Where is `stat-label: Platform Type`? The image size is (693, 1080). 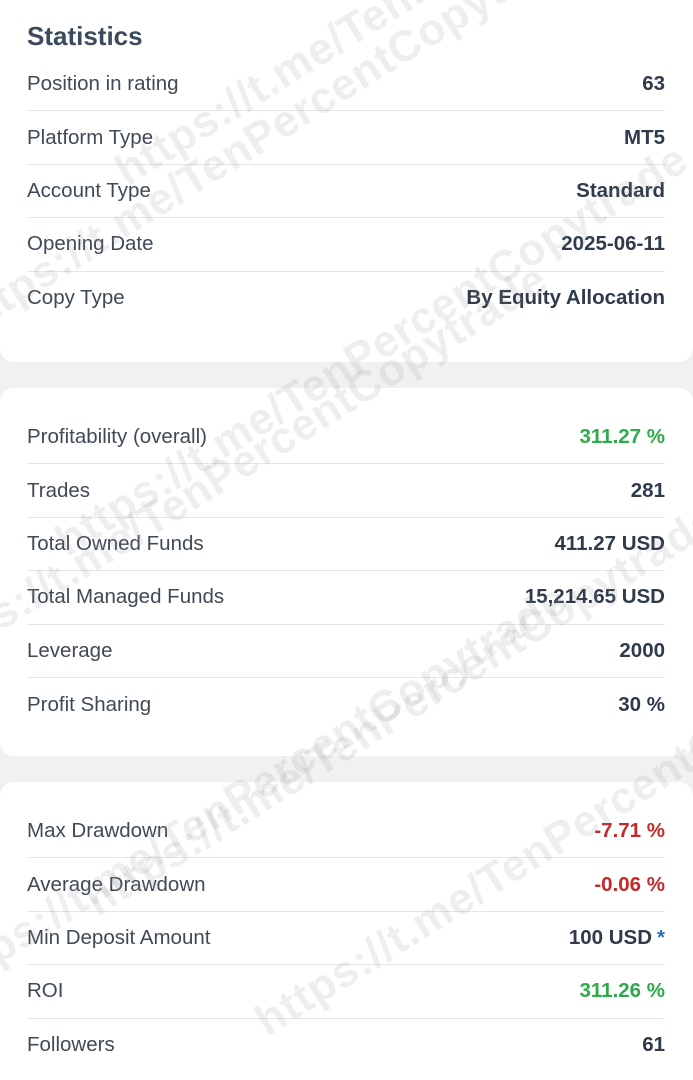 stat-label: Platform Type is located at coordinates (90, 137).